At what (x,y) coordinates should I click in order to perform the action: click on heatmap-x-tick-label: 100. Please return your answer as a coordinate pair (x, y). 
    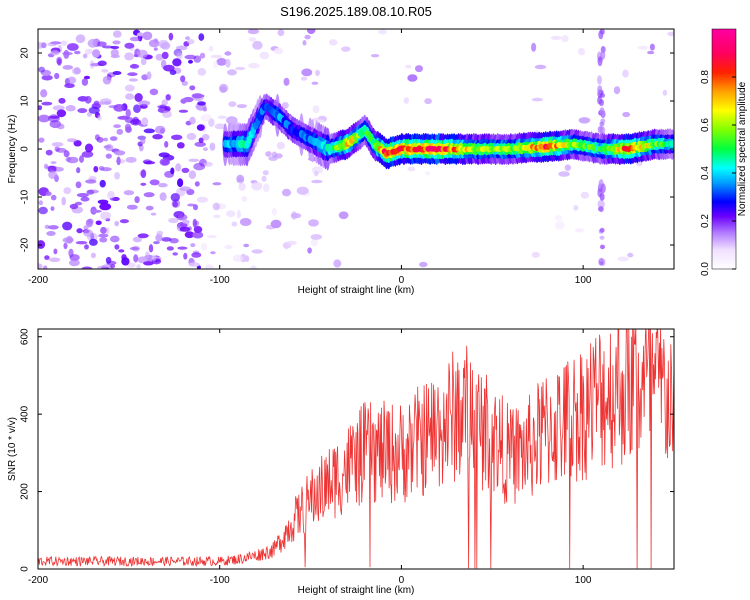
    Looking at the image, I should click on (583, 280).